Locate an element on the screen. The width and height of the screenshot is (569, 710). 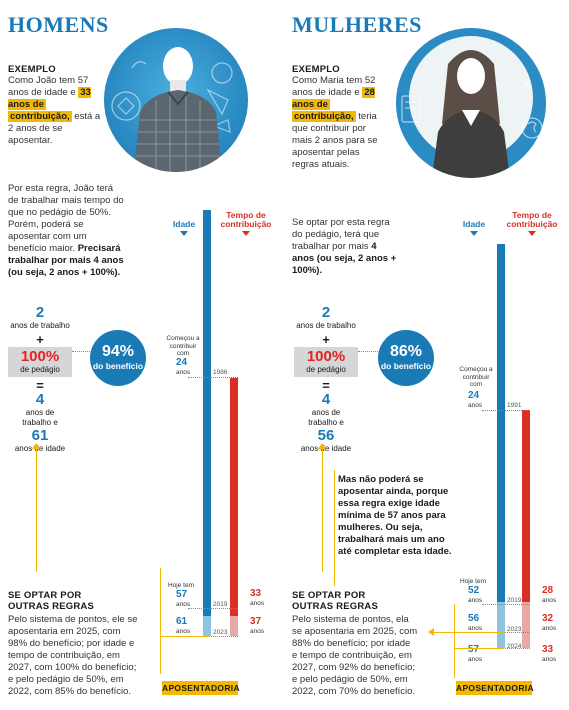
women-stack-plus: + is located at coordinates (326, 339).